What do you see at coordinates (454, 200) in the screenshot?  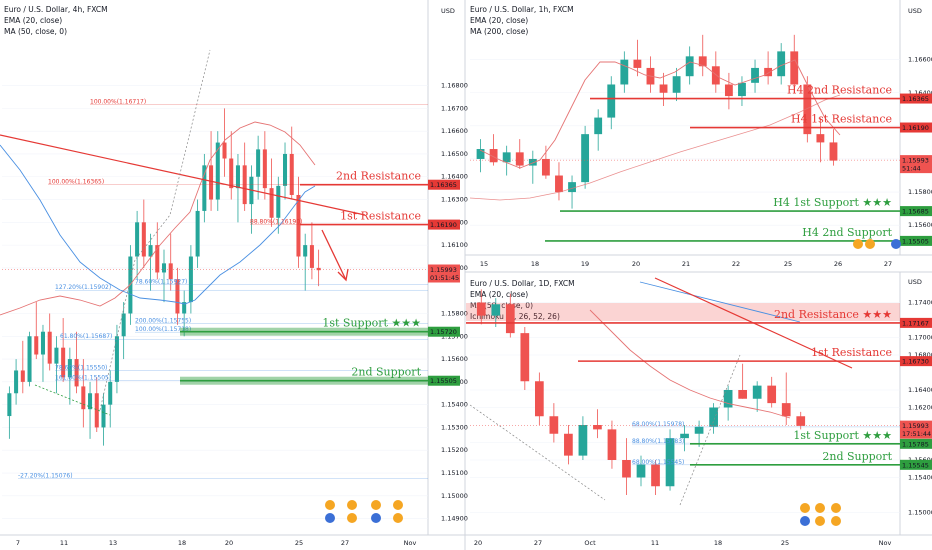 I see `y-tick-label: 1.16300` at bounding box center [454, 200].